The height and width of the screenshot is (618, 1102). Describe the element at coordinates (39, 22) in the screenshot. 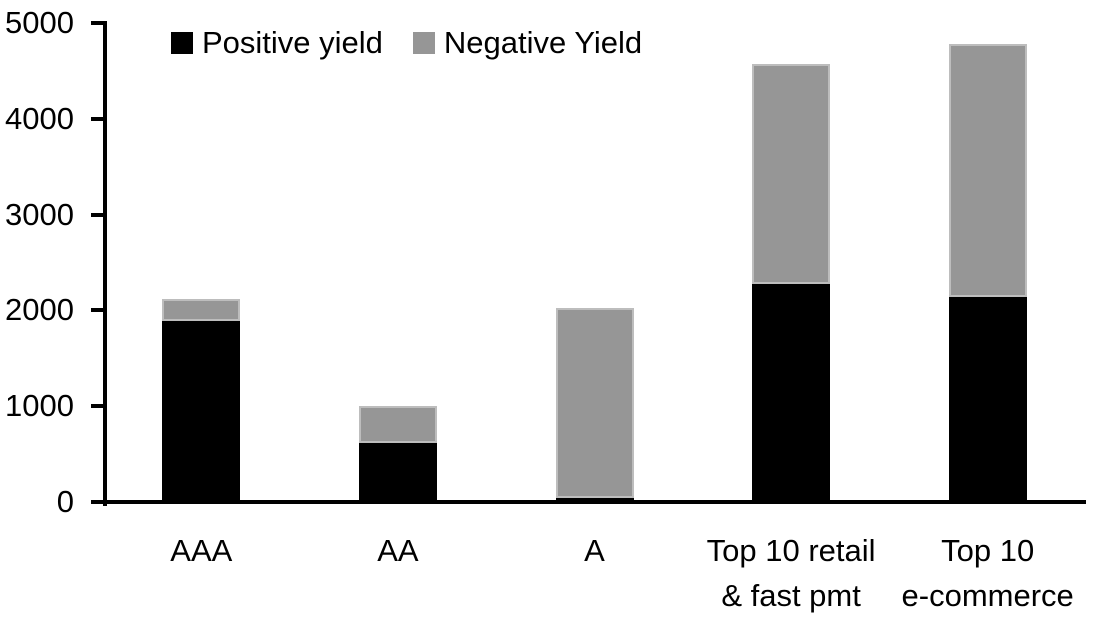

I see `y-axis-tick-label: 5000` at that location.